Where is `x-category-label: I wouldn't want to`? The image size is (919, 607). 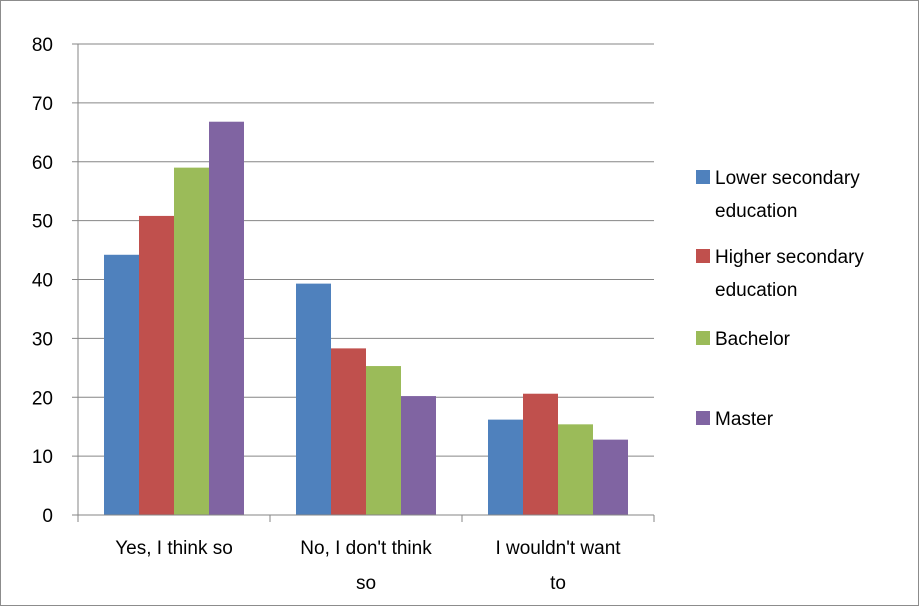 x-category-label: I wouldn't want to is located at coordinates (558, 566).